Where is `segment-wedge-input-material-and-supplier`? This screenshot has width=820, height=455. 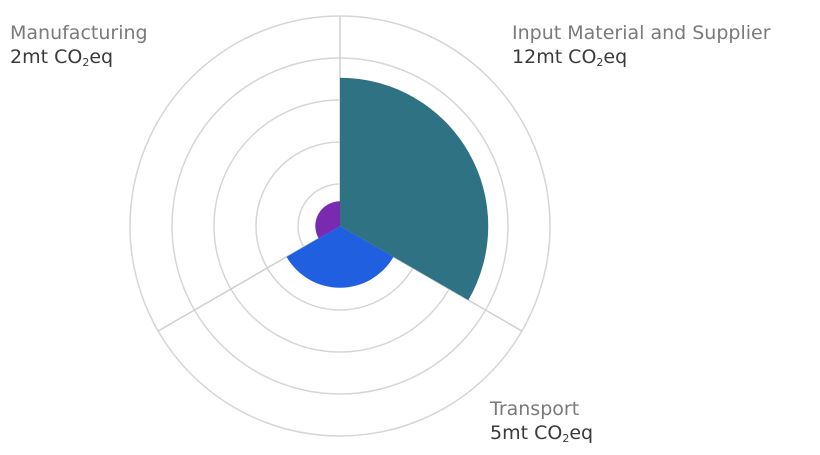
segment-wedge-input-material-and-supplier is located at coordinates (414, 189).